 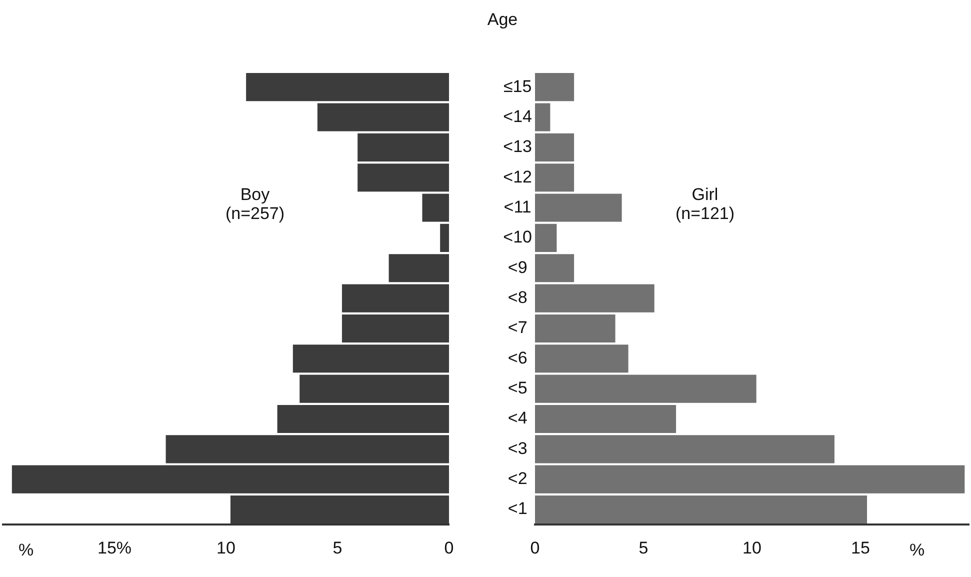 I want to click on y-tick-label: <7, so click(x=518, y=328).